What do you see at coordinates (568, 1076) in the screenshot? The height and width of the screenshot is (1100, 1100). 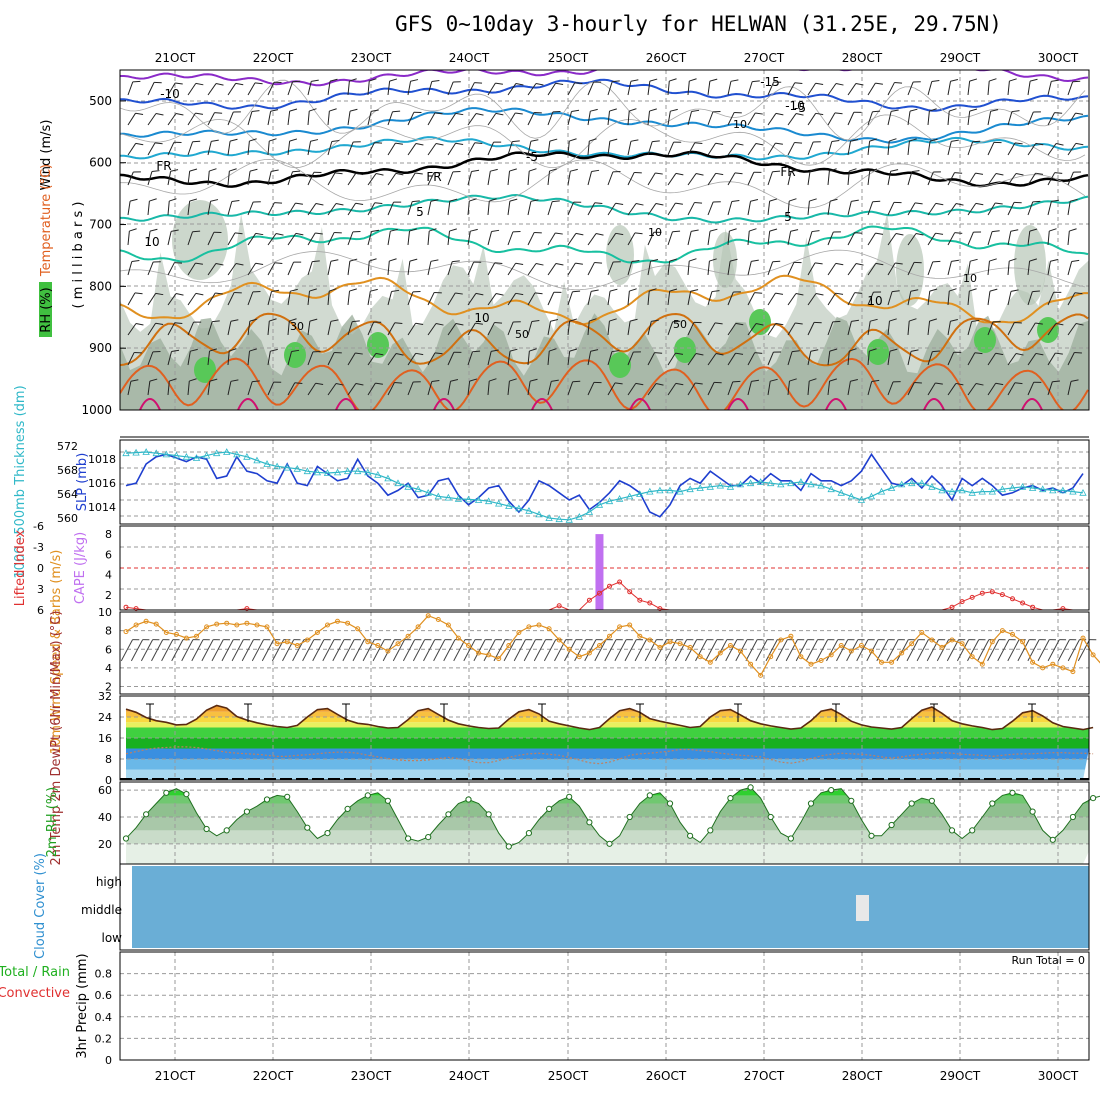 I see `date-label-bottom: 25OCT` at bounding box center [568, 1076].